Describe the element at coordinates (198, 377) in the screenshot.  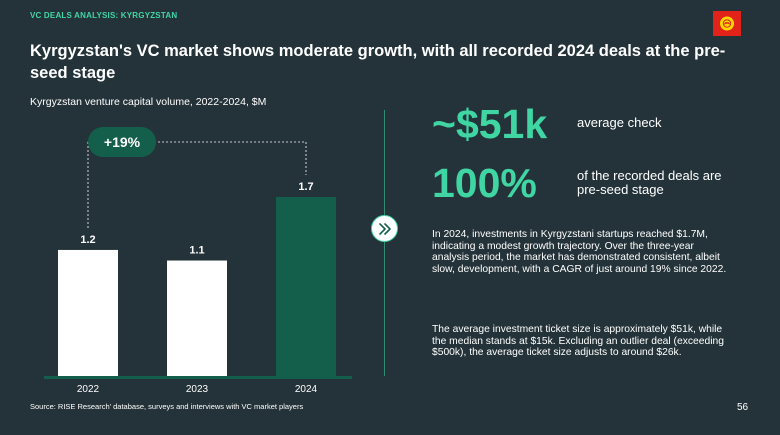
I see `x-axis-line` at that location.